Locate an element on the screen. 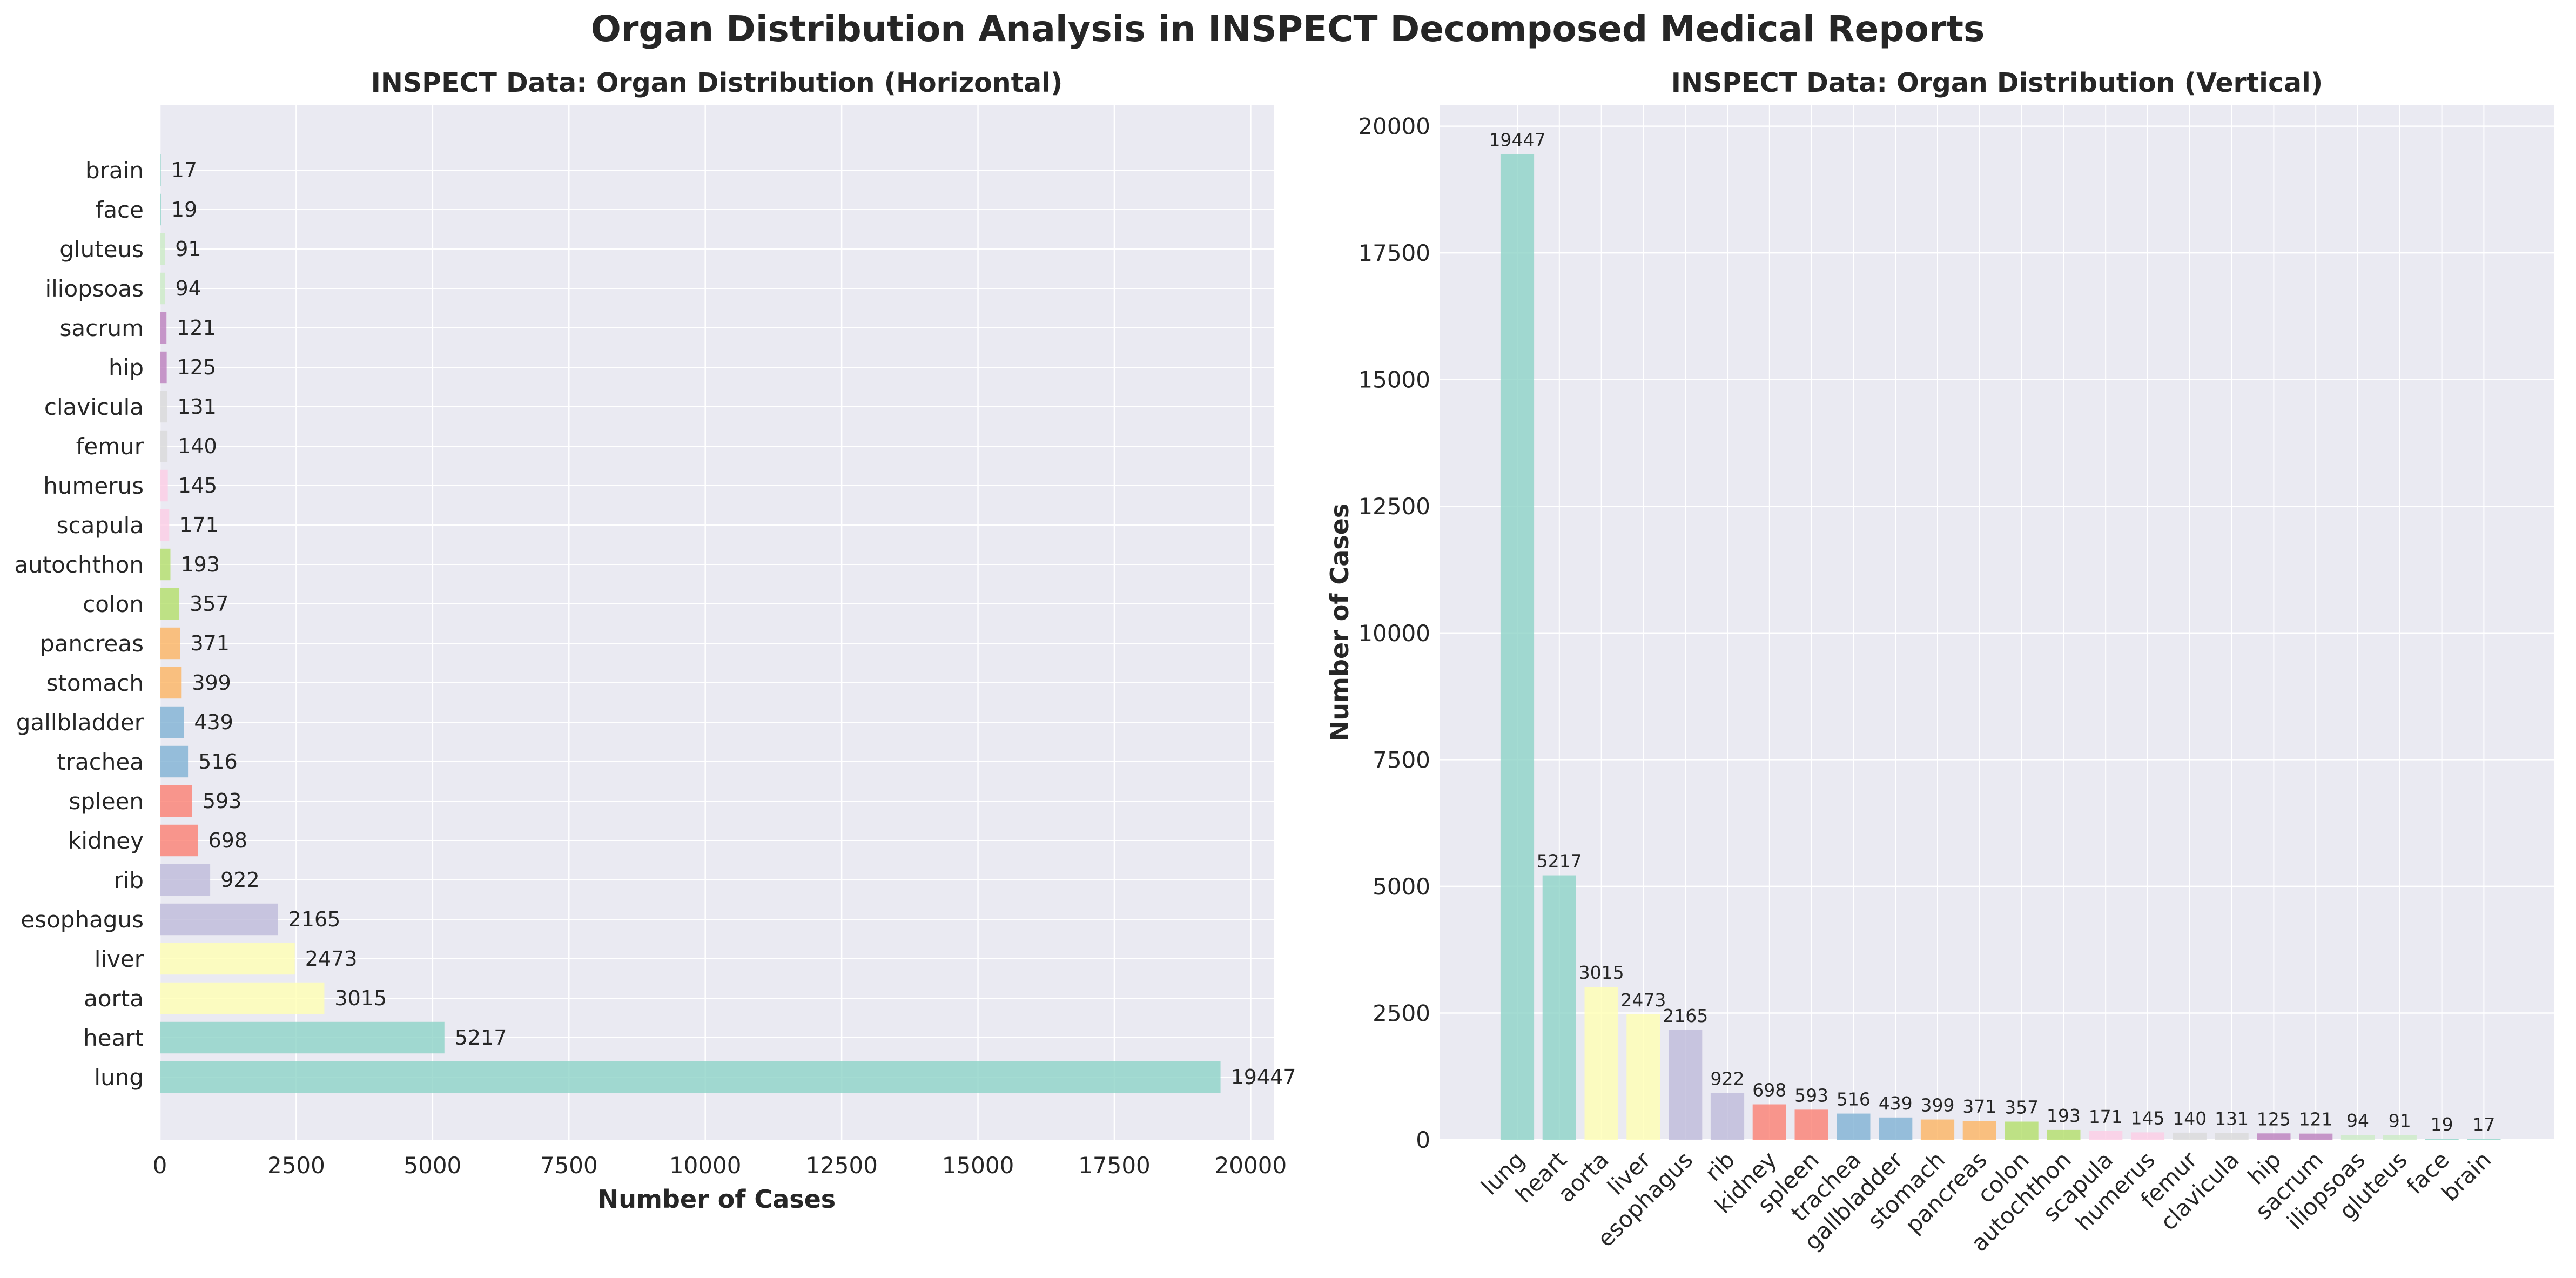 This screenshot has width=2576, height=1278. left-x-tick-label: 10000 is located at coordinates (706, 1165).